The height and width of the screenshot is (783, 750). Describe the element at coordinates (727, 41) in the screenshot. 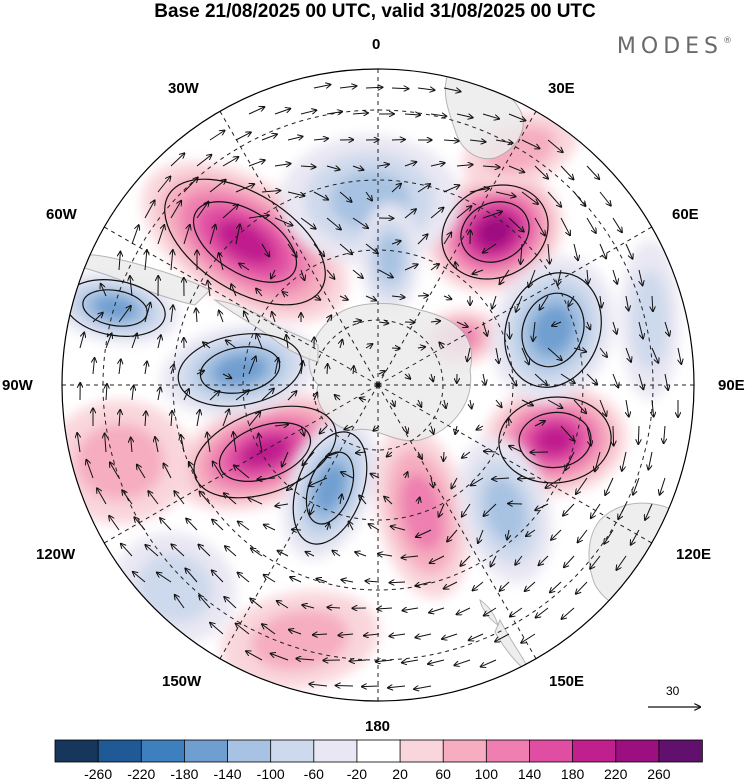

I see `registered-mark: ®` at that location.